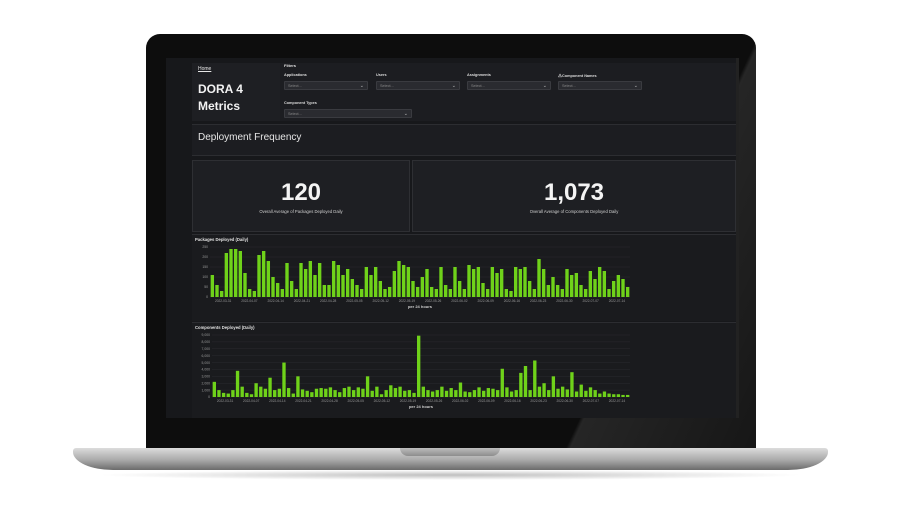  I want to click on applications-select: Select... ⌄, so click(326, 85).